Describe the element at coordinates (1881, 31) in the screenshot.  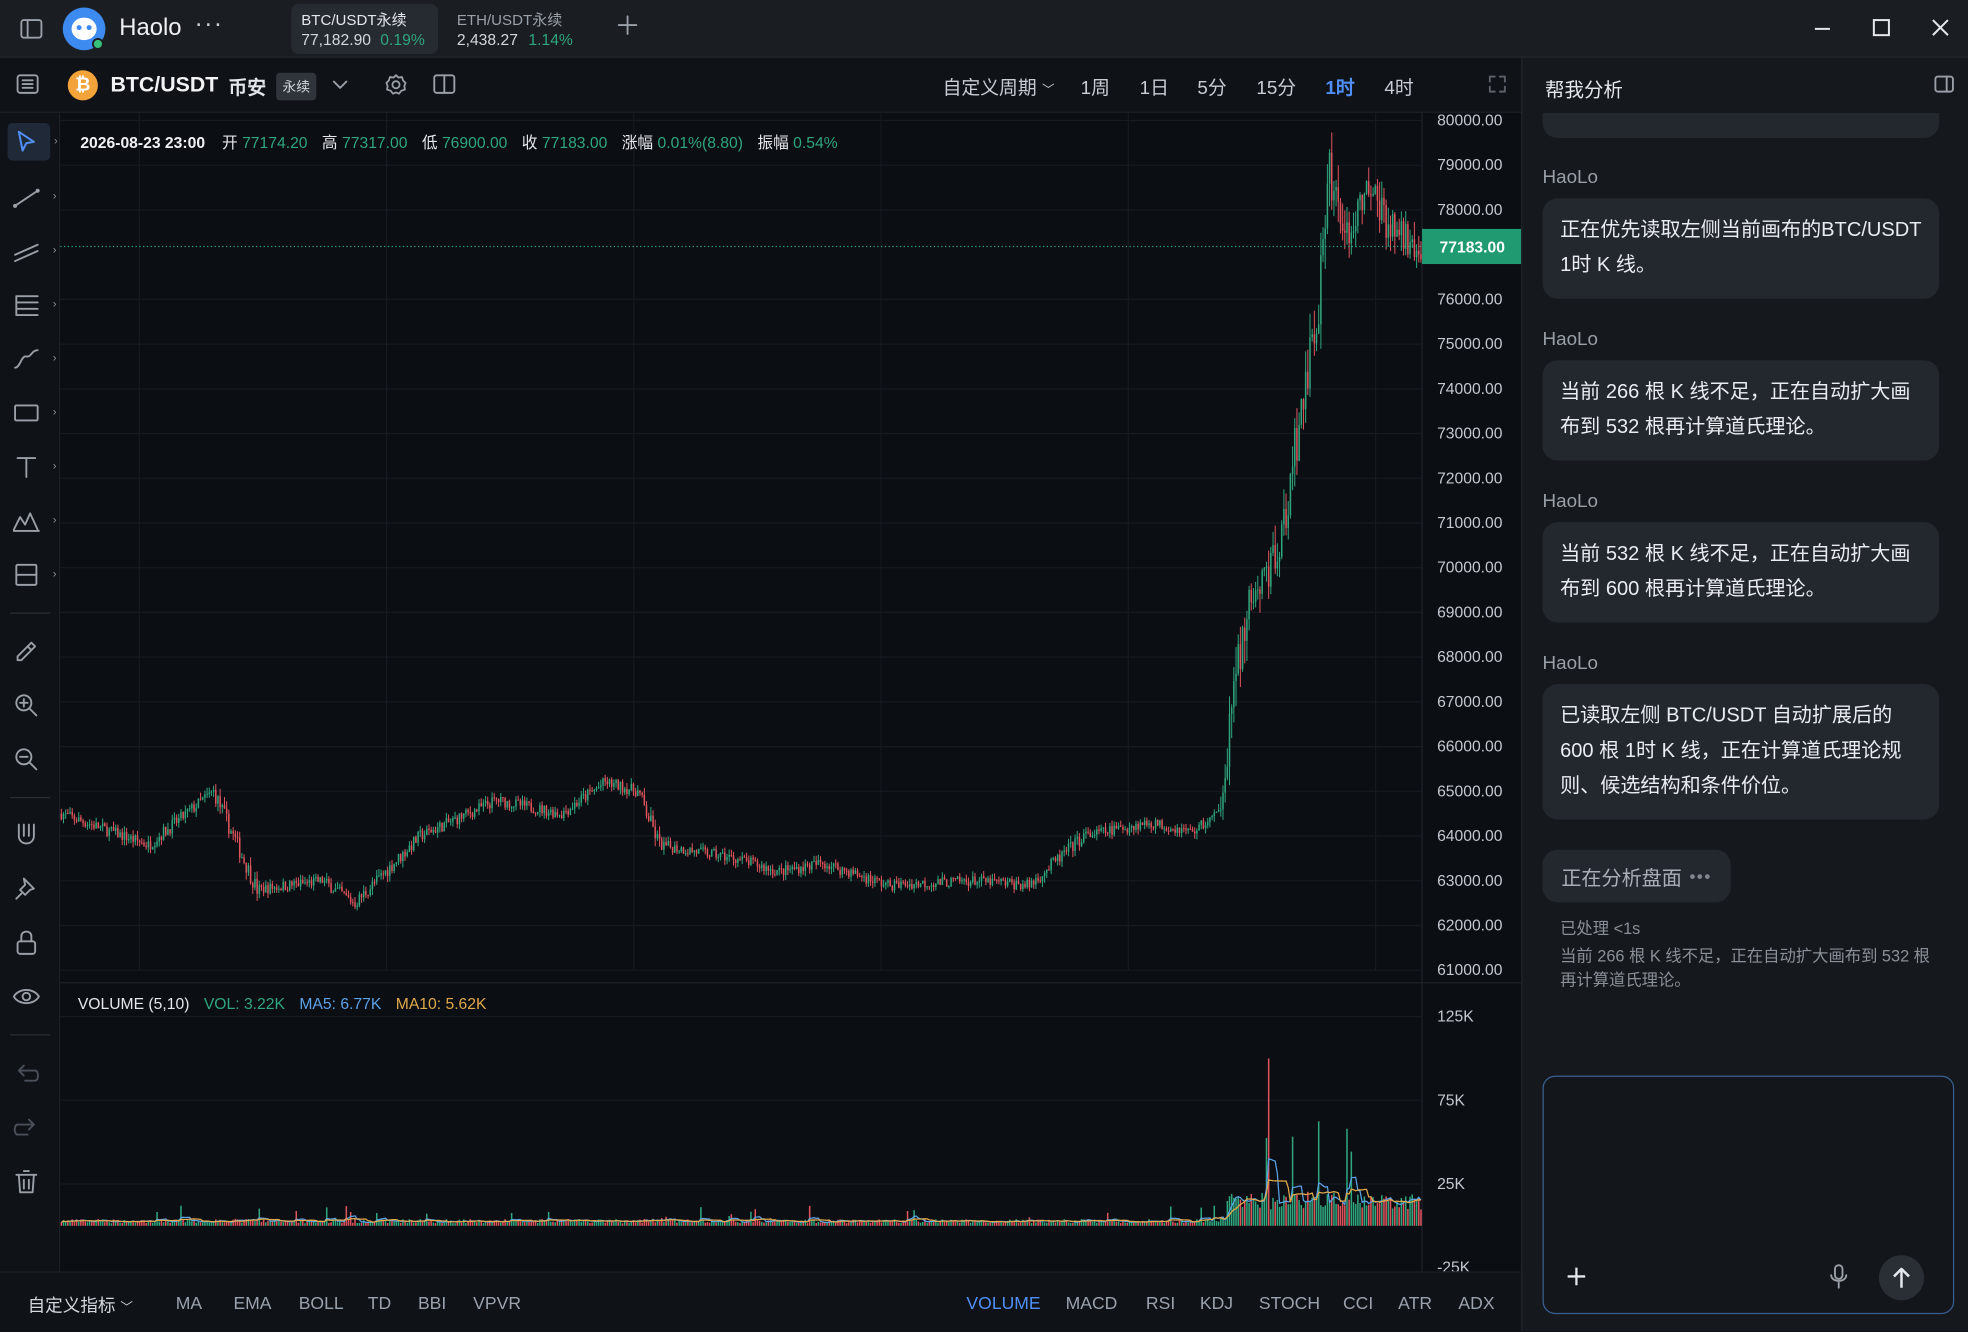
I see `maximize-icon` at that location.